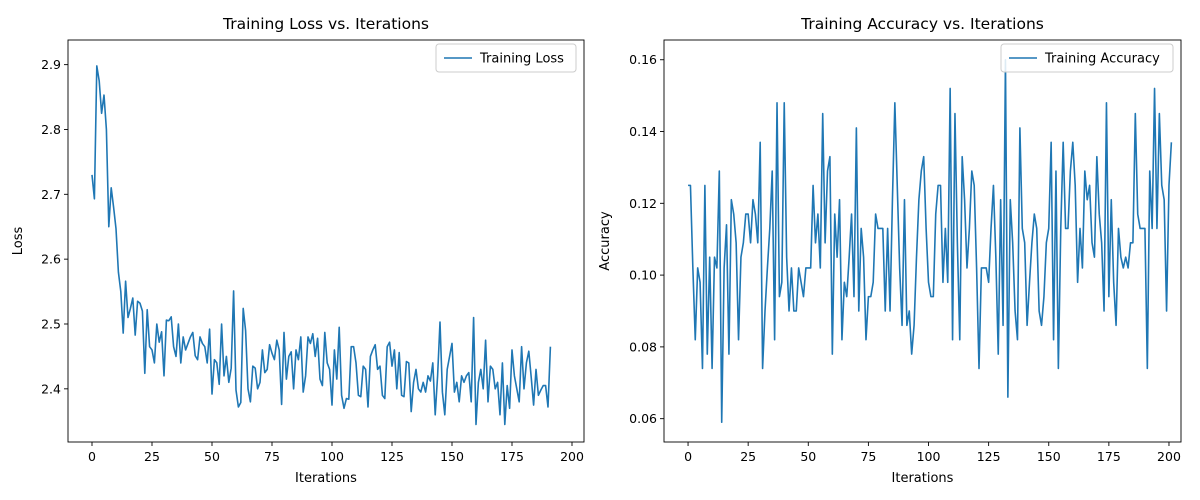 Image resolution: width=1200 pixels, height=500 pixels. What do you see at coordinates (51, 388) in the screenshot?
I see `y-tick-label: 2.4` at bounding box center [51, 388].